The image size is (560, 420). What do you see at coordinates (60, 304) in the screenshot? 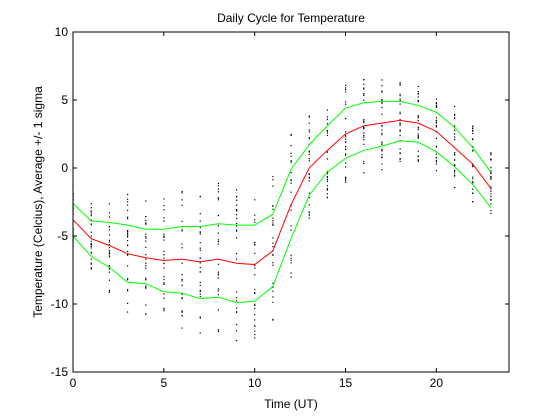
I see `y-tick-label: -10` at bounding box center [60, 304].